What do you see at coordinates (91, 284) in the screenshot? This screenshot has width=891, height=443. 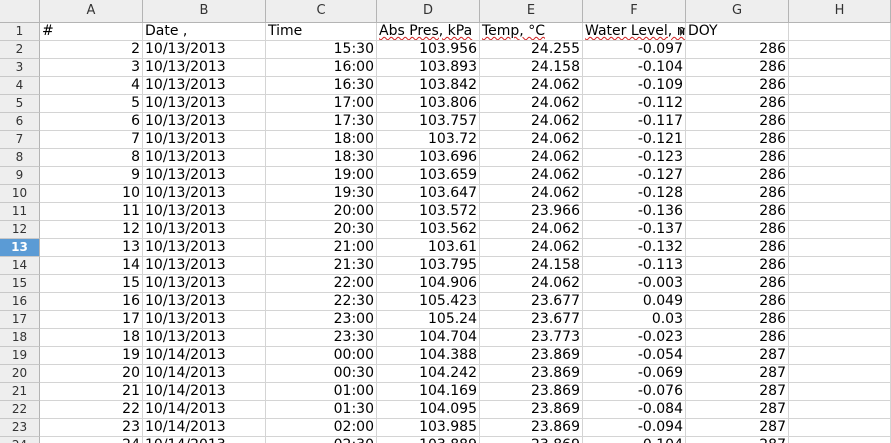 I see `cell-a: 15` at bounding box center [91, 284].